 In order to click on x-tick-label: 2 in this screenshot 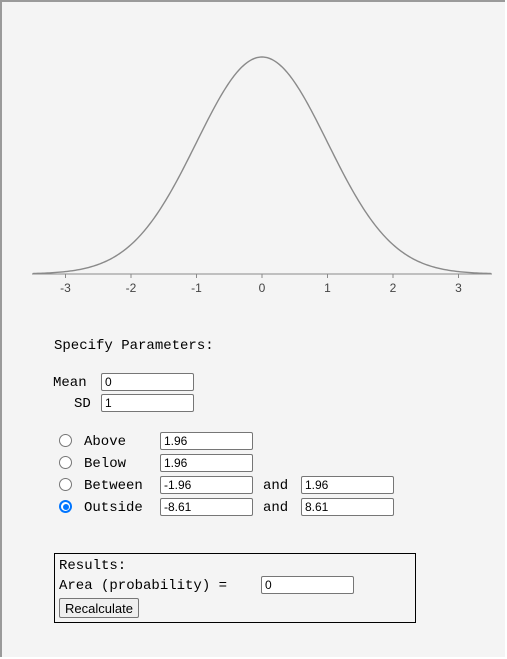, I will do `click(393, 288)`.